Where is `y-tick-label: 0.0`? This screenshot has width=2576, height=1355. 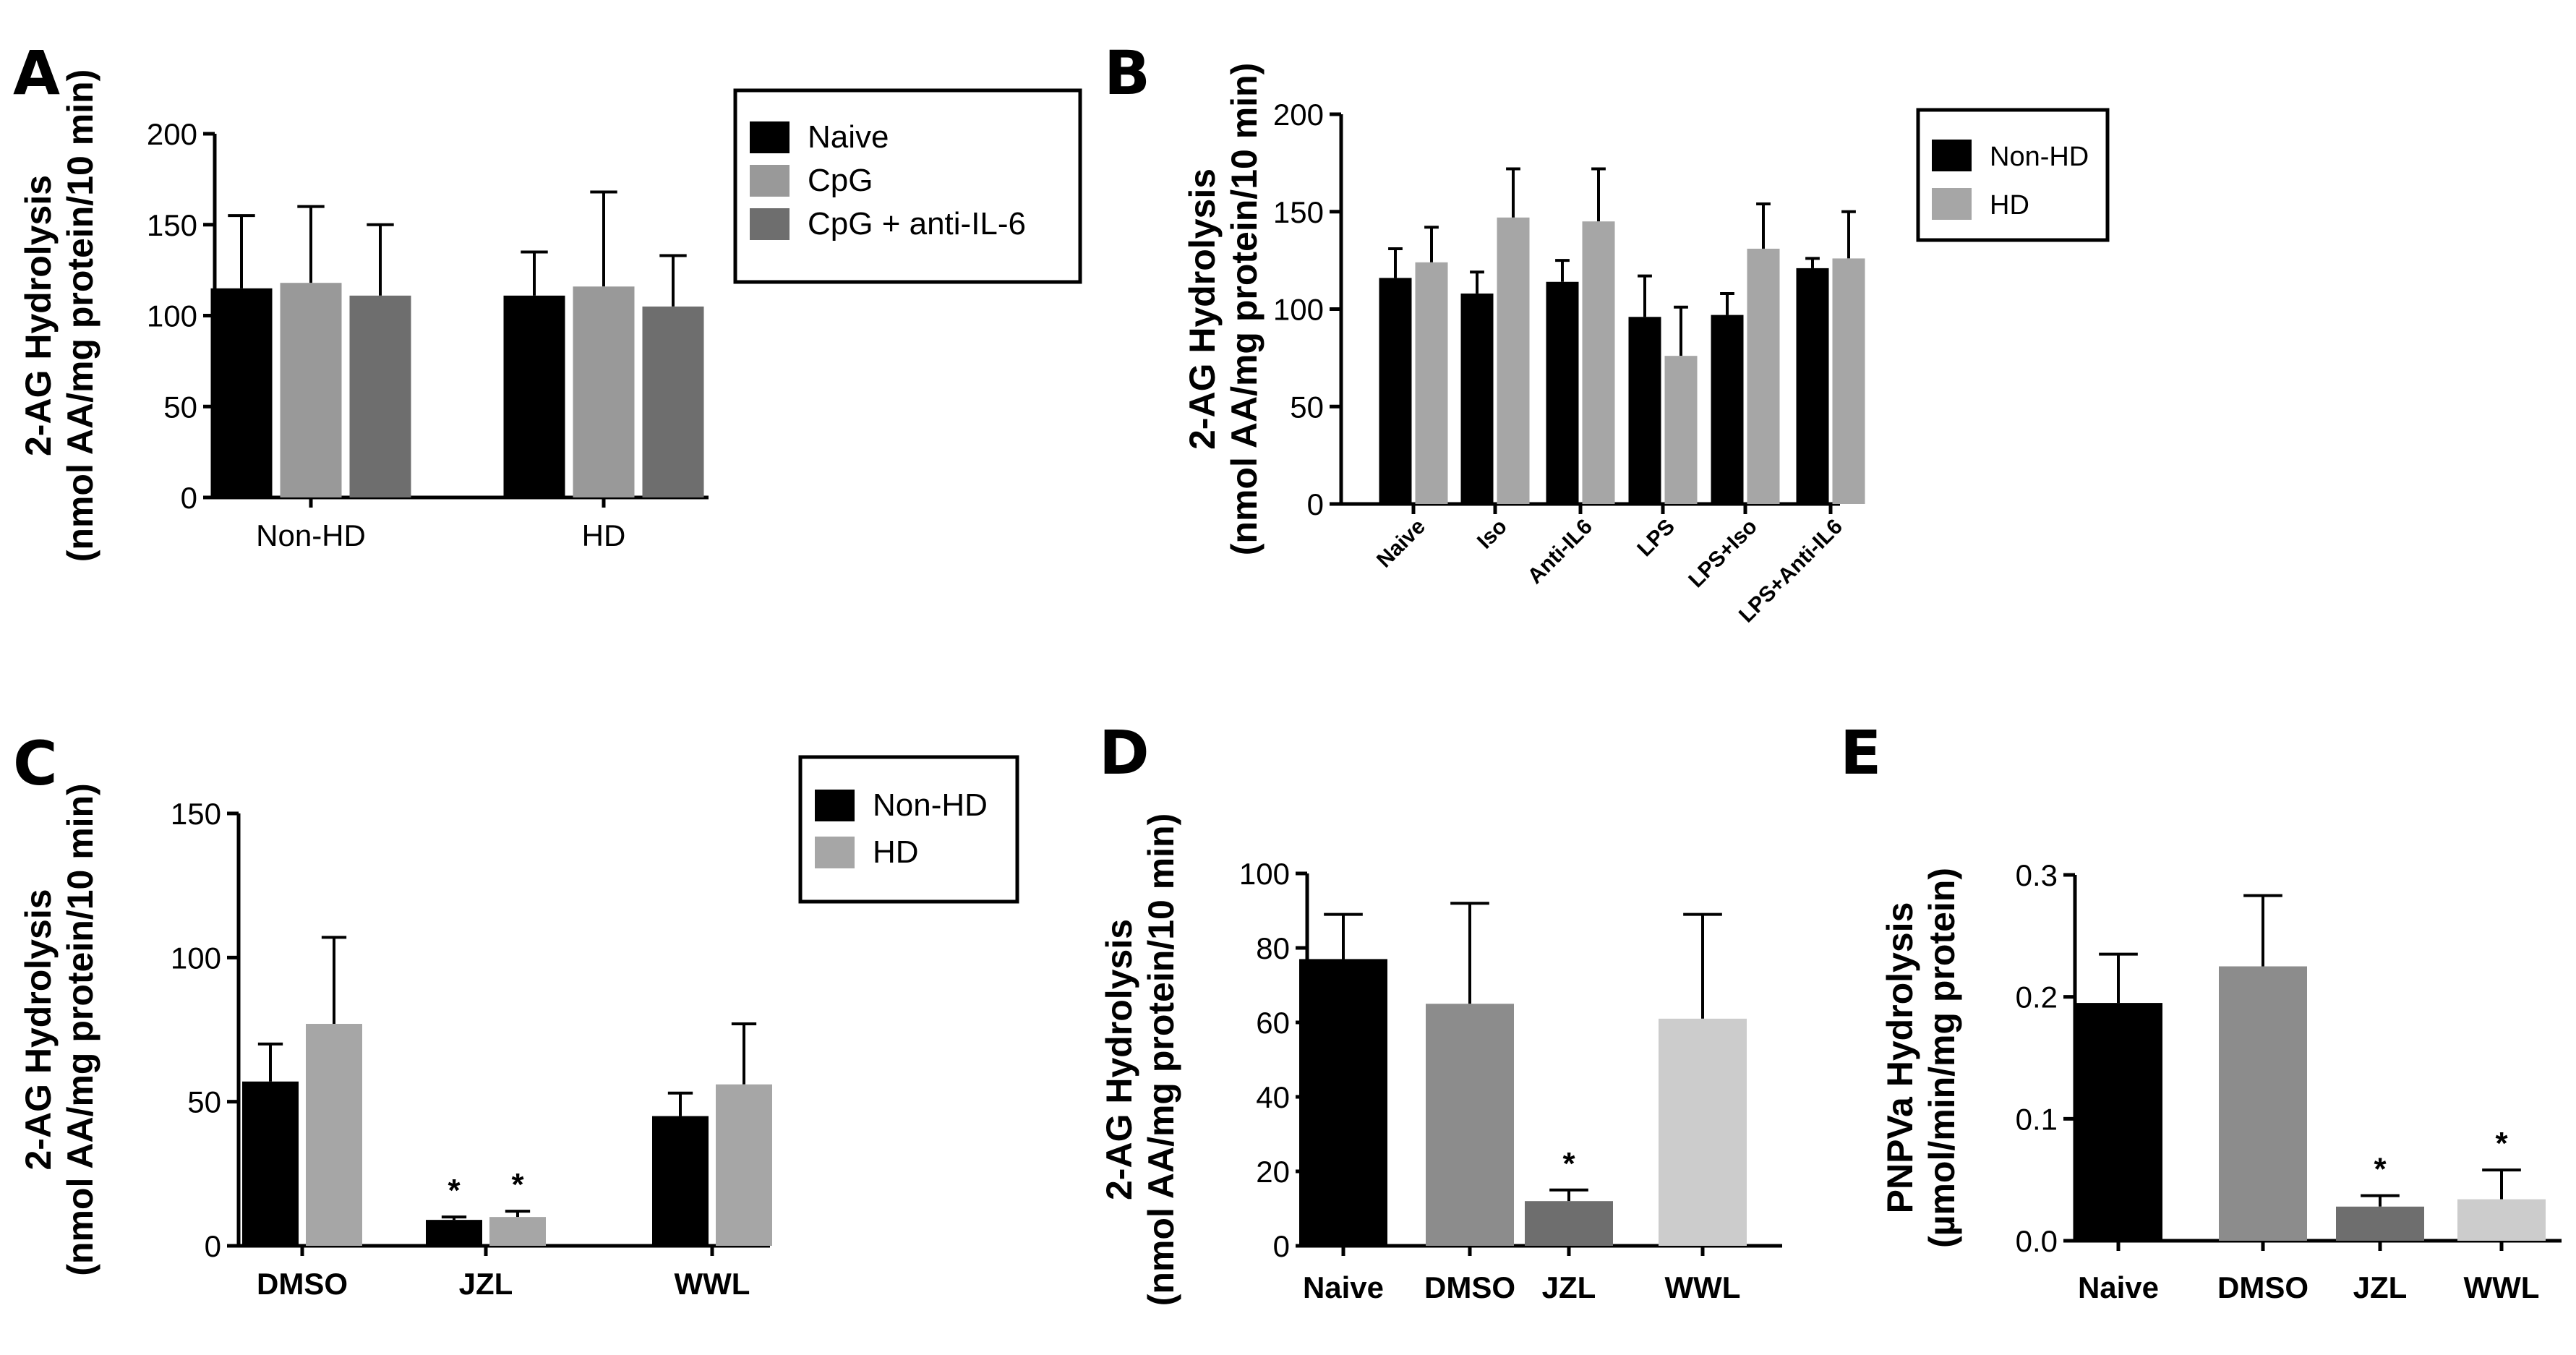
y-tick-label: 0.0 is located at coordinates (2037, 1241).